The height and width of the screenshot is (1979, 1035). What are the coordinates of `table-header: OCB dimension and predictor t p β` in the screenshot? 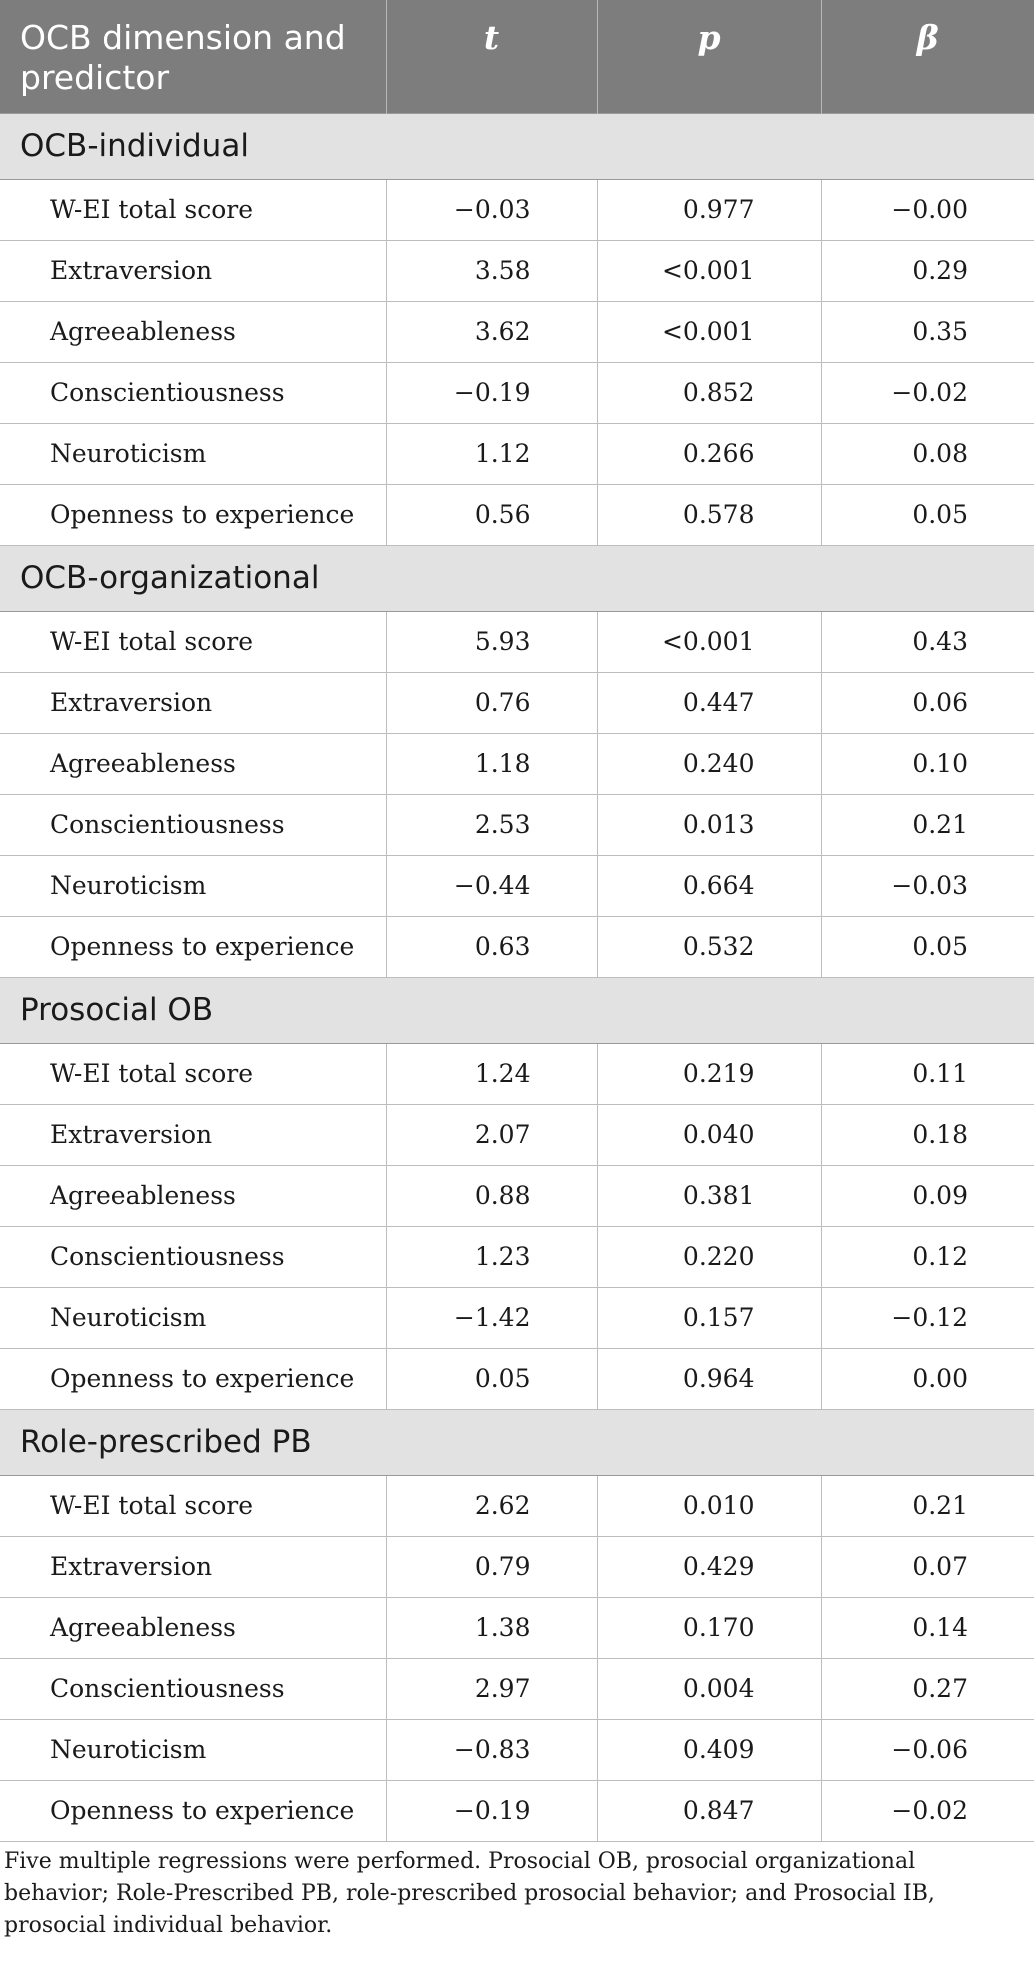 It's located at (517, 56).